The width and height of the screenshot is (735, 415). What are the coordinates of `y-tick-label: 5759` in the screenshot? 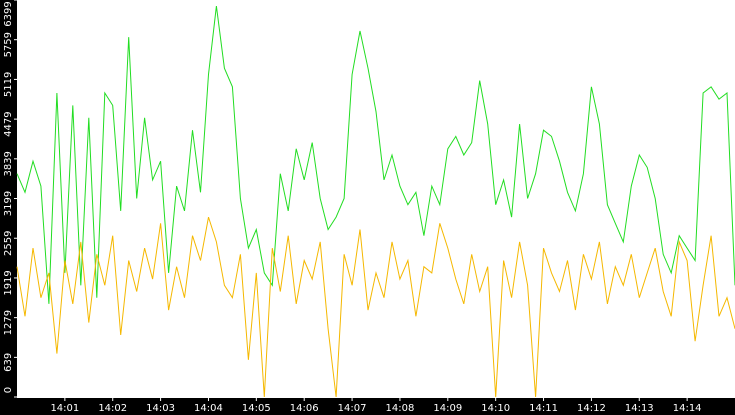 It's located at (8, 44).